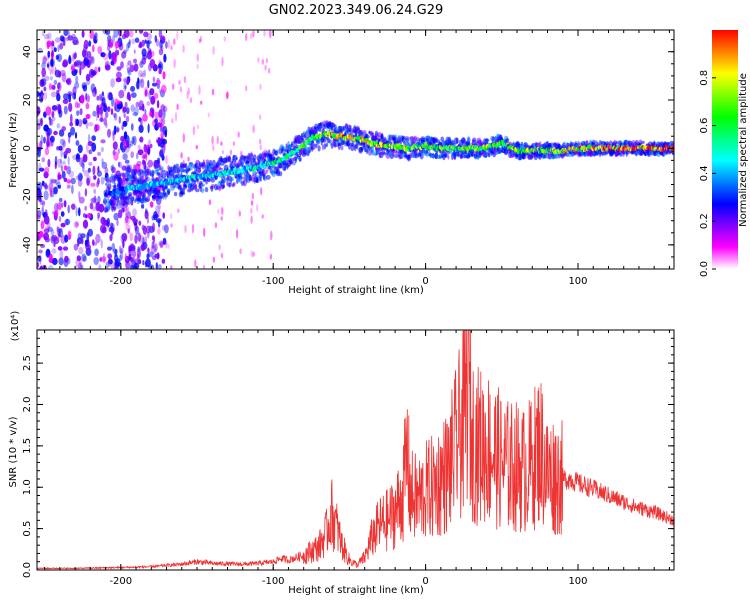 This screenshot has height=600, width=750. What do you see at coordinates (27, 51) in the screenshot?
I see `y-tick-label: 40` at bounding box center [27, 51].